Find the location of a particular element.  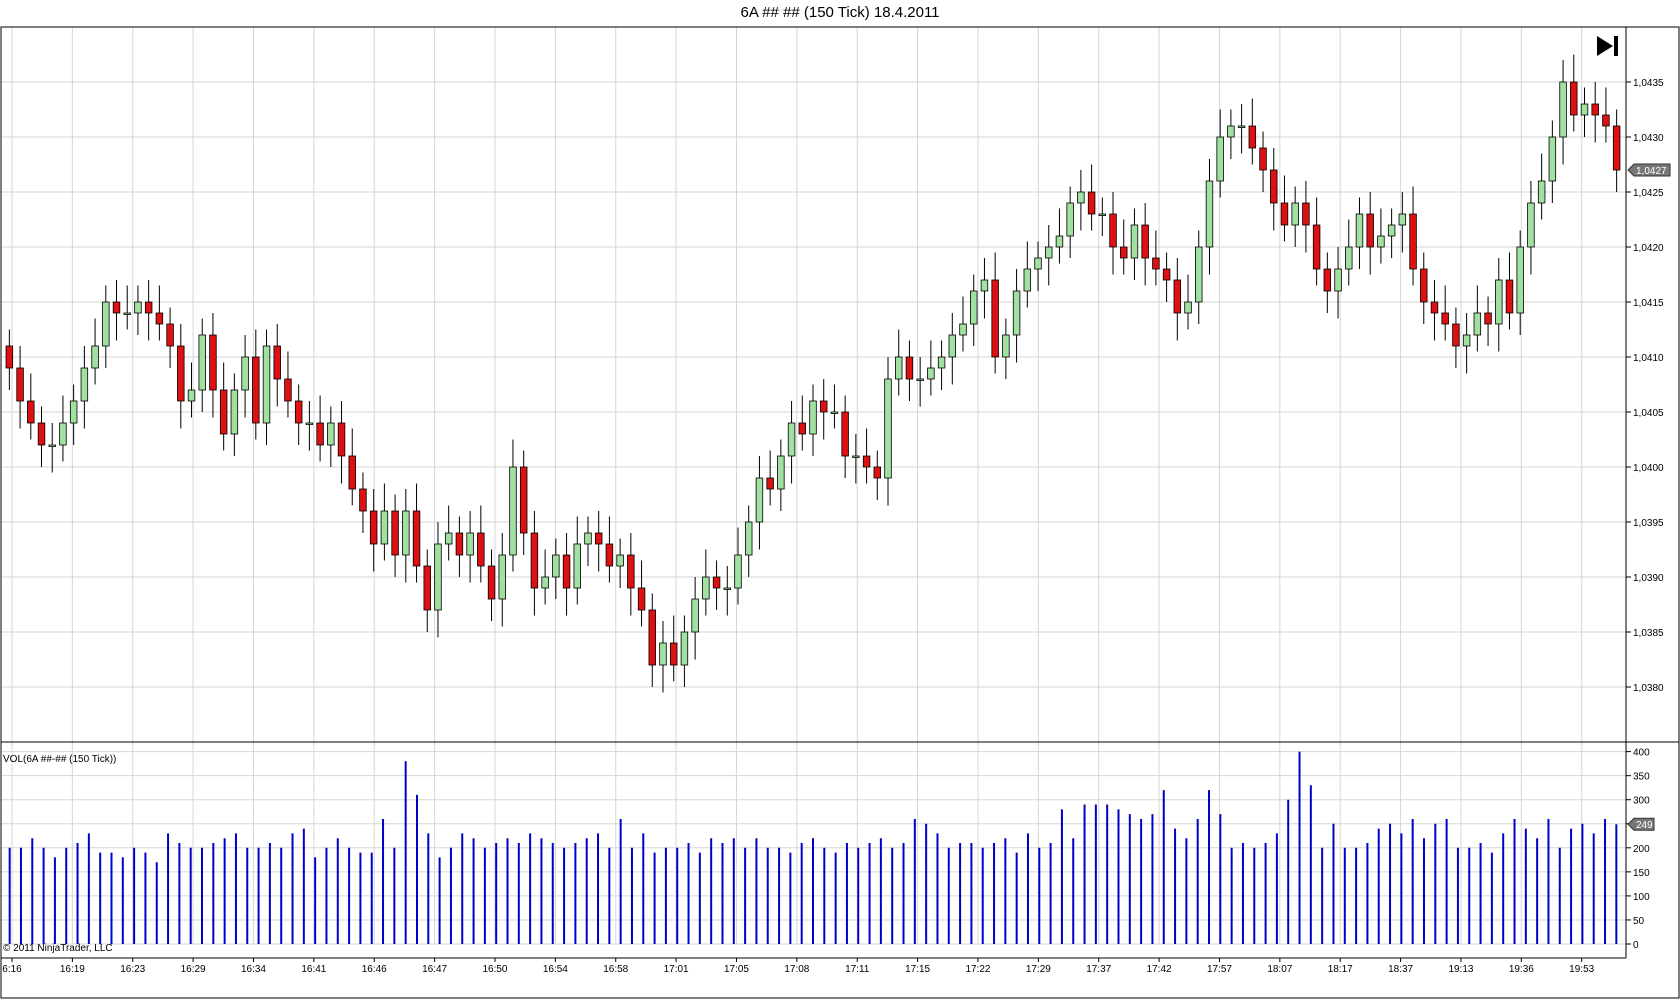

time-tick-label: 18:07 is located at coordinates (1279, 969).